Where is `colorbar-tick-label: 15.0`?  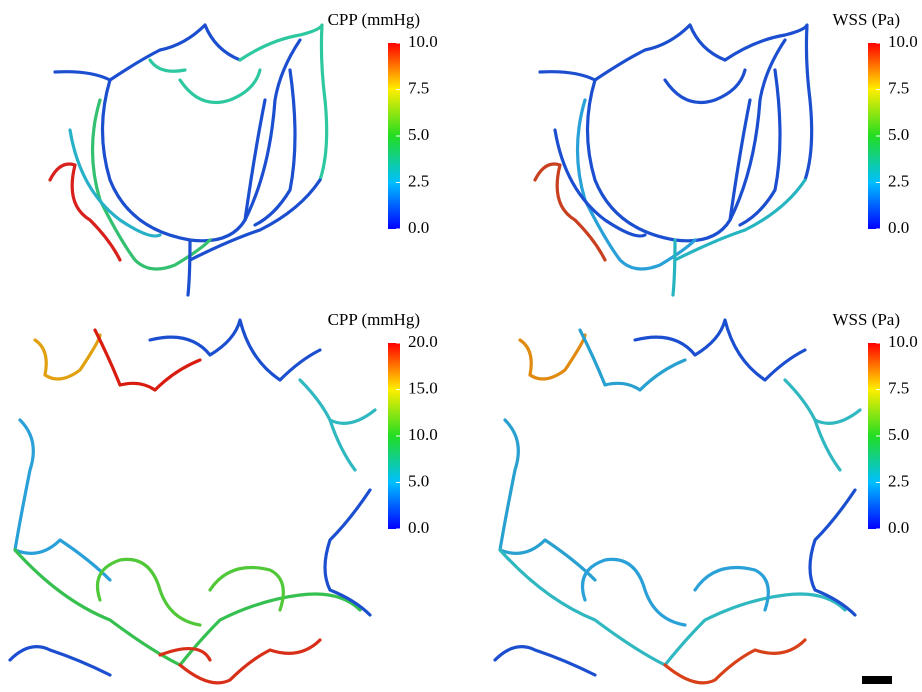 colorbar-tick-label: 15.0 is located at coordinates (423, 387).